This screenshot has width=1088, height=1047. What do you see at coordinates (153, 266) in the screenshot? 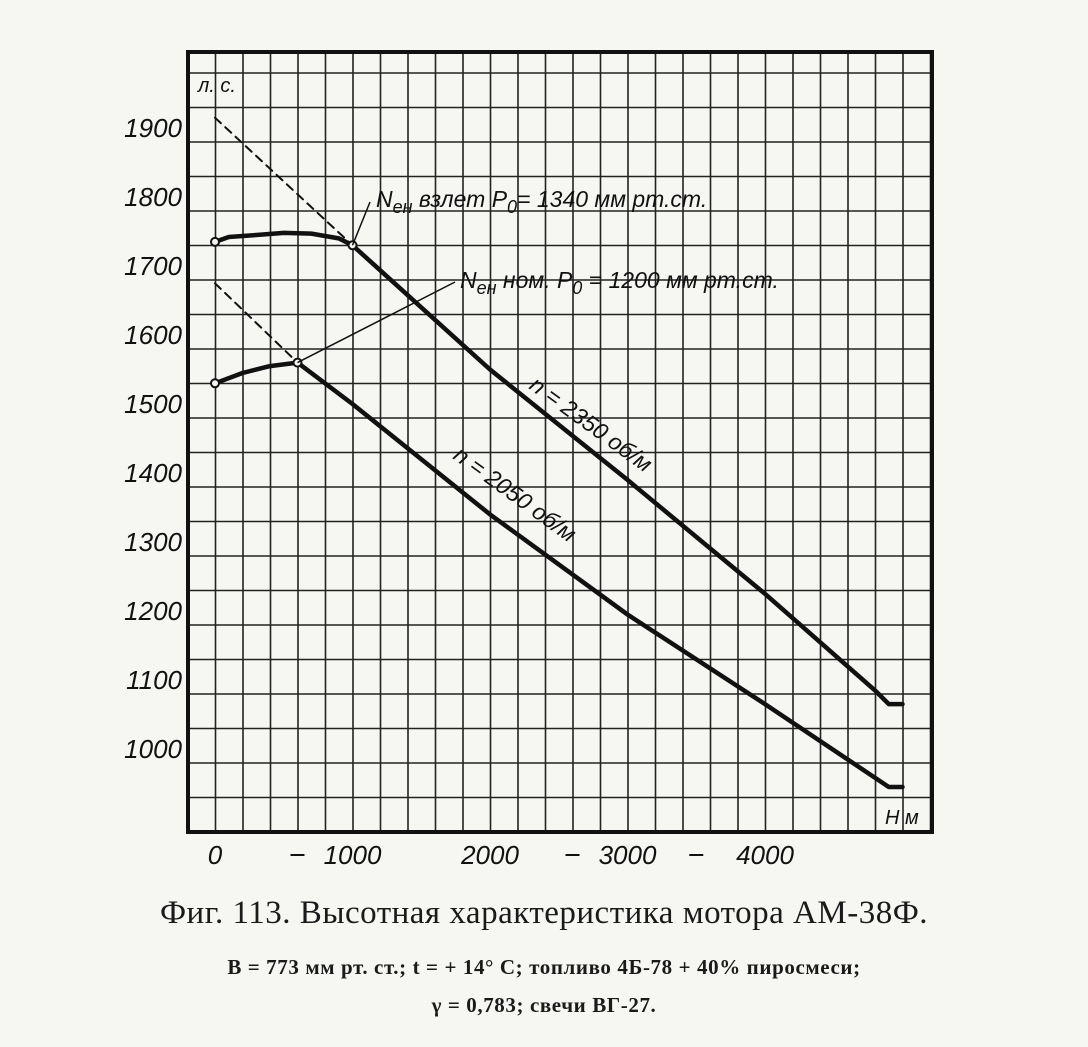
I see `y-tick-label: 1700` at bounding box center [153, 266].